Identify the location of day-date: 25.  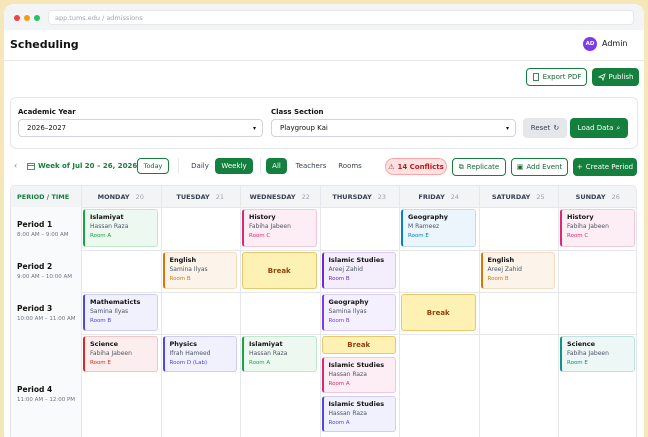
(540, 197).